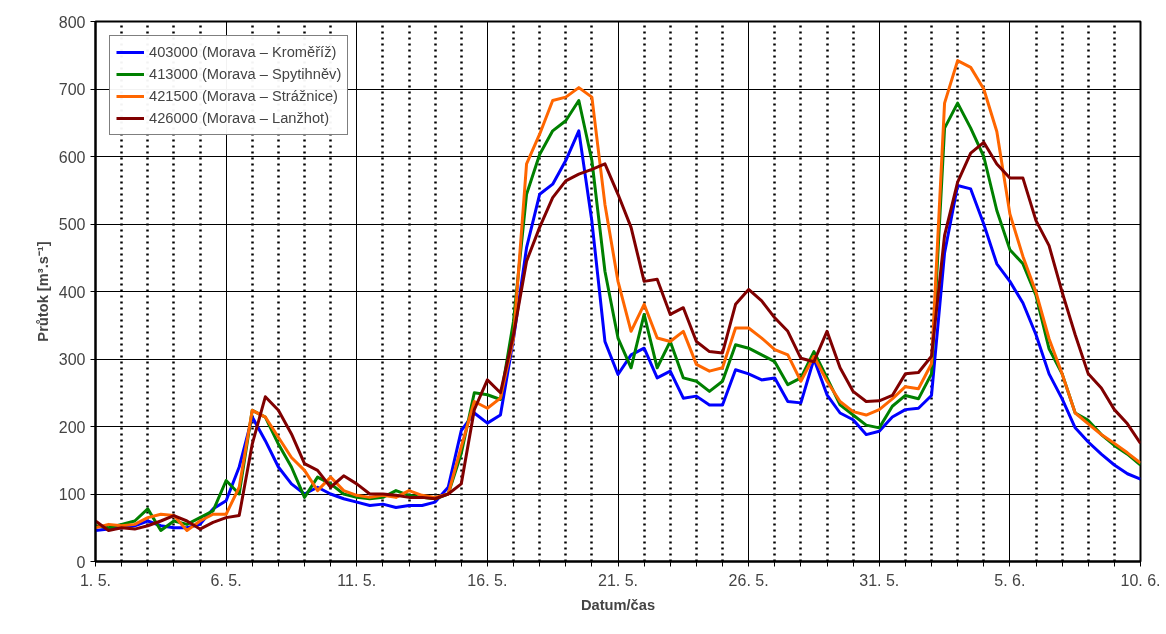 This screenshot has height=634, width=1166. What do you see at coordinates (618, 604) in the screenshot?
I see `x-axis-title: Datum/čas` at bounding box center [618, 604].